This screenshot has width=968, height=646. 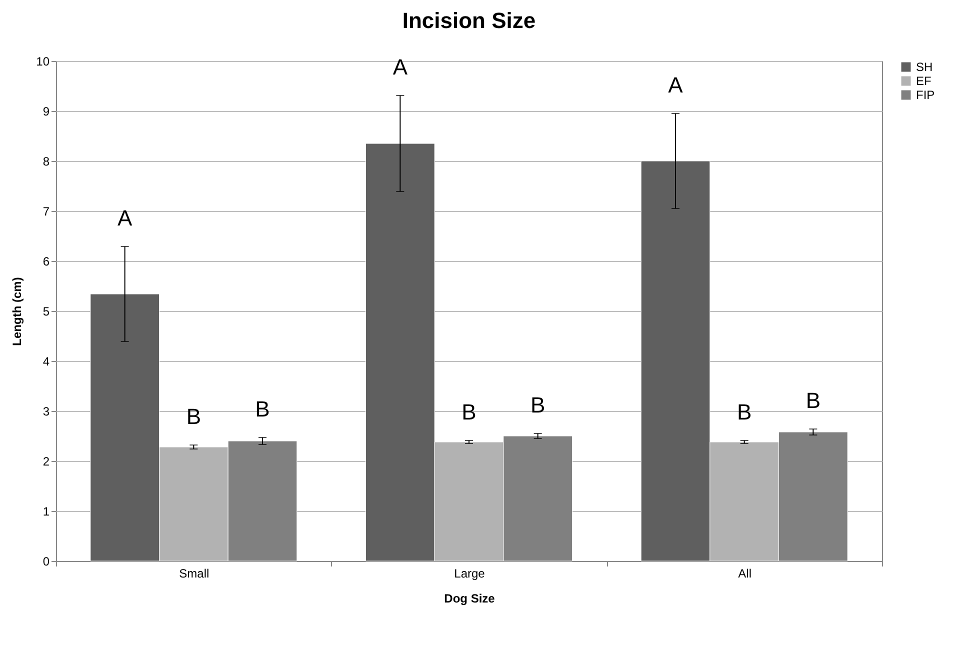 What do you see at coordinates (469, 20) in the screenshot?
I see `chart-title: Incision Size` at bounding box center [469, 20].